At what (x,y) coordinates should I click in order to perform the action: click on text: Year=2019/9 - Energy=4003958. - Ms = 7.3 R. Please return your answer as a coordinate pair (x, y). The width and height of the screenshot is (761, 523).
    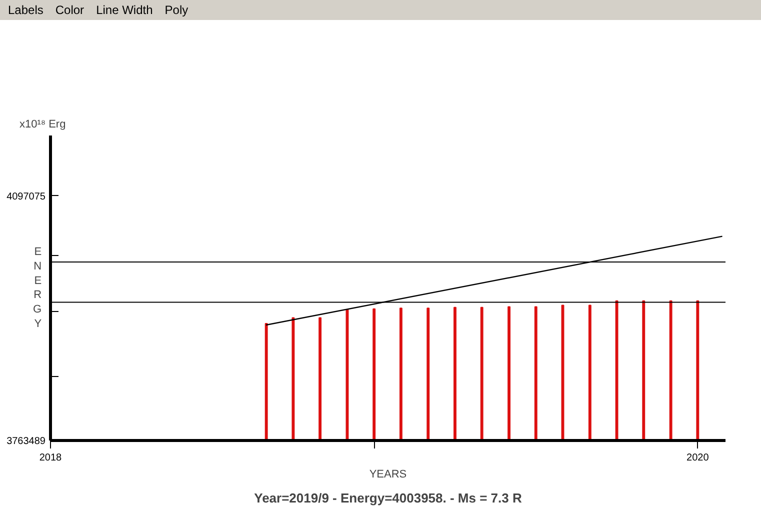
    Looking at the image, I should click on (388, 498).